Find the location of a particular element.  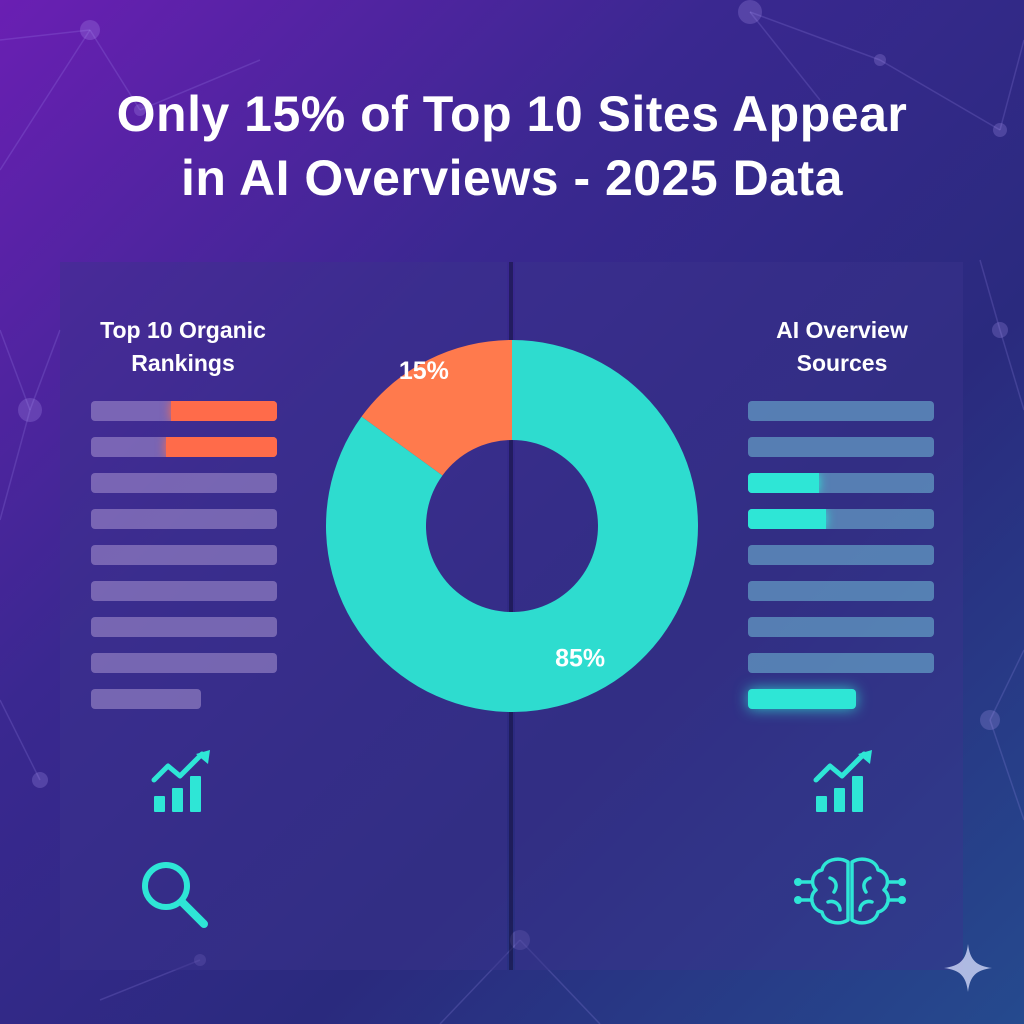

title-line-2: in AI Overviews - 2025 Data is located at coordinates (512, 178).